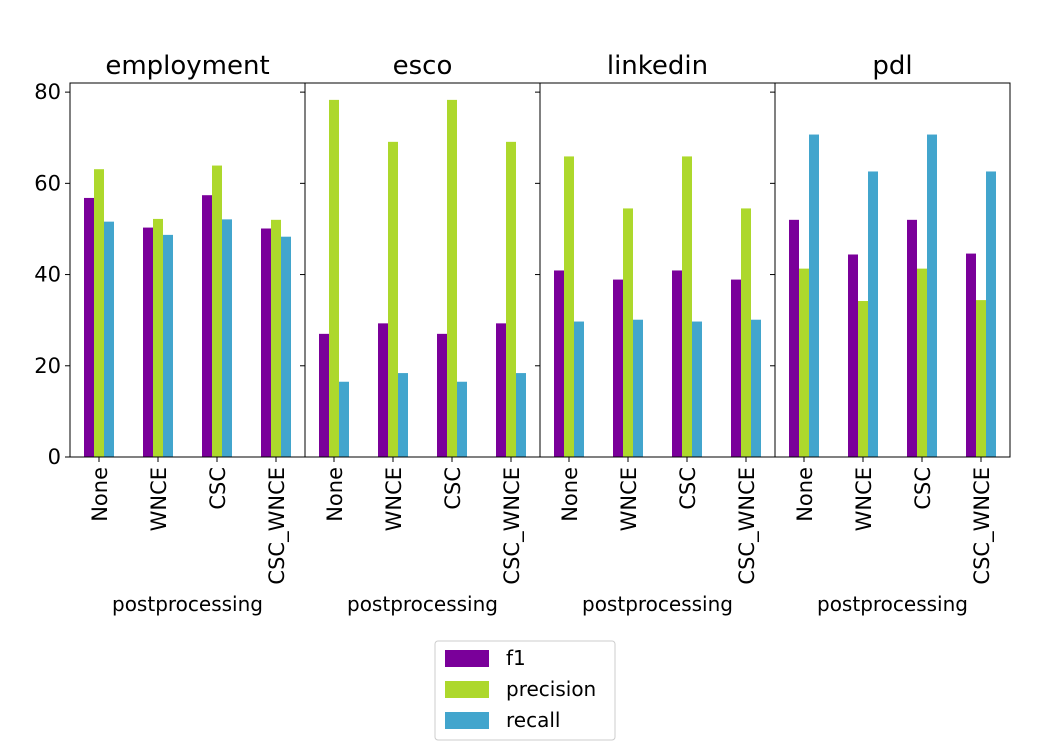 The width and height of the screenshot is (1050, 752). What do you see at coordinates (638, 388) in the screenshot?
I see `bar-linkedin-recall-wnce` at bounding box center [638, 388].